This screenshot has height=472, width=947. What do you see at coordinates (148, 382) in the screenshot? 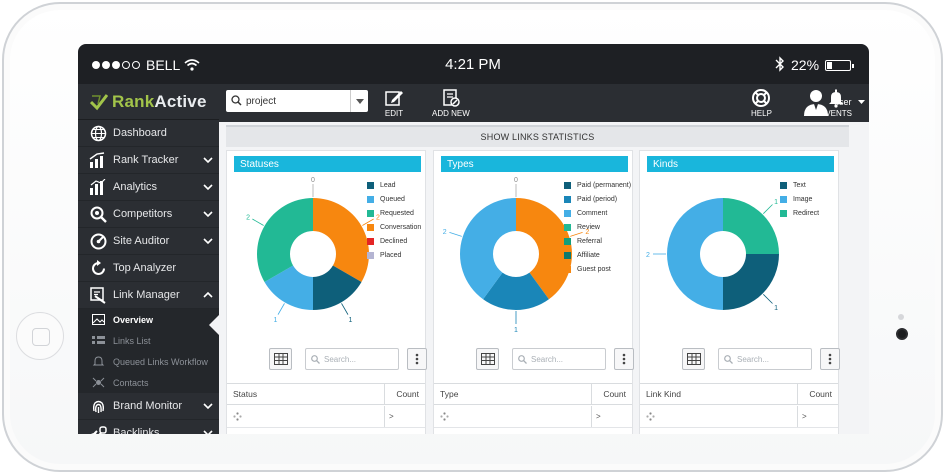
I see `sidebar-subitem-contacts: Contacts` at bounding box center [148, 382].